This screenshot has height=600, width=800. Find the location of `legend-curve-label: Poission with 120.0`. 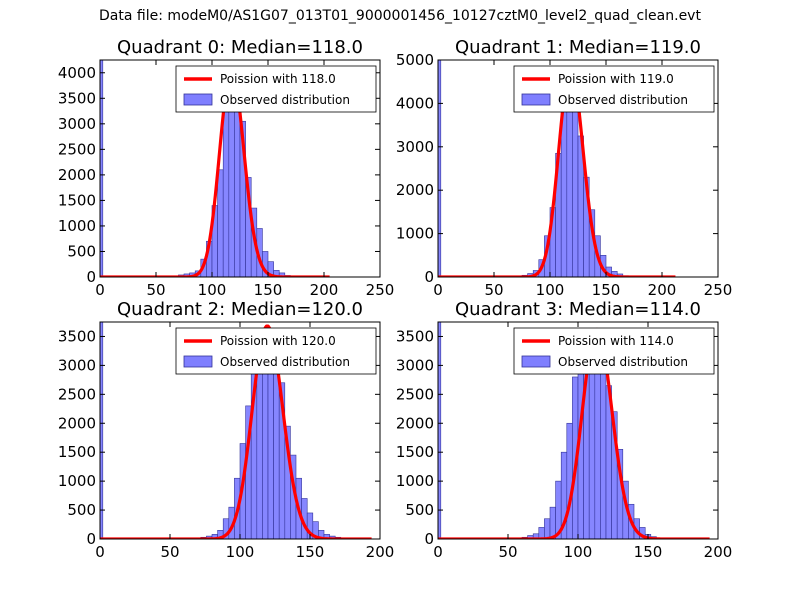

legend-curve-label: Poission with 120.0 is located at coordinates (278, 341).